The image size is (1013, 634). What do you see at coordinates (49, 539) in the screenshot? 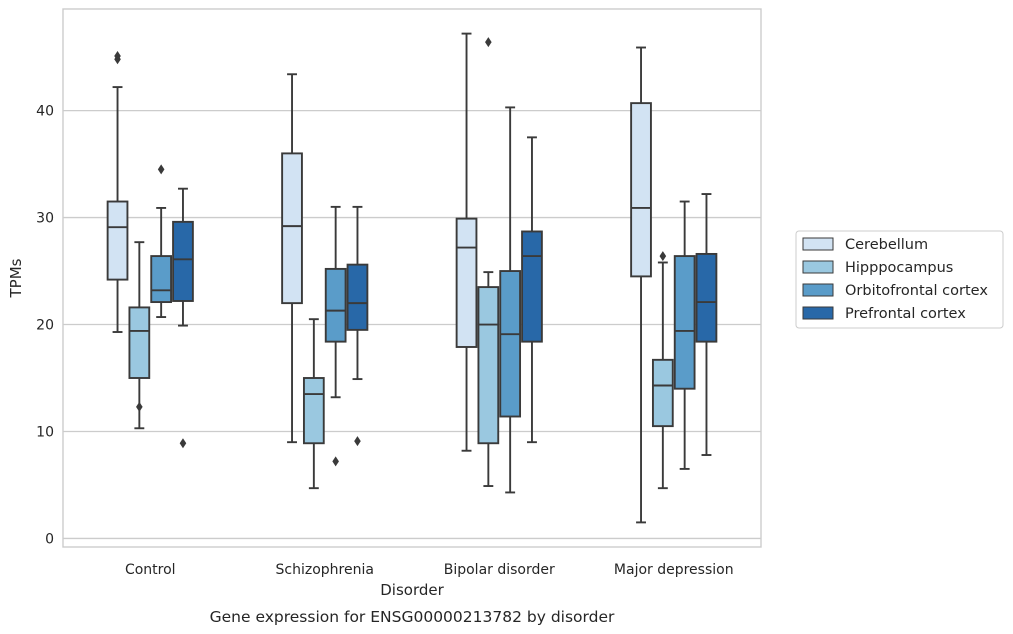
I see `y-tick-label-0: 0` at bounding box center [49, 539].